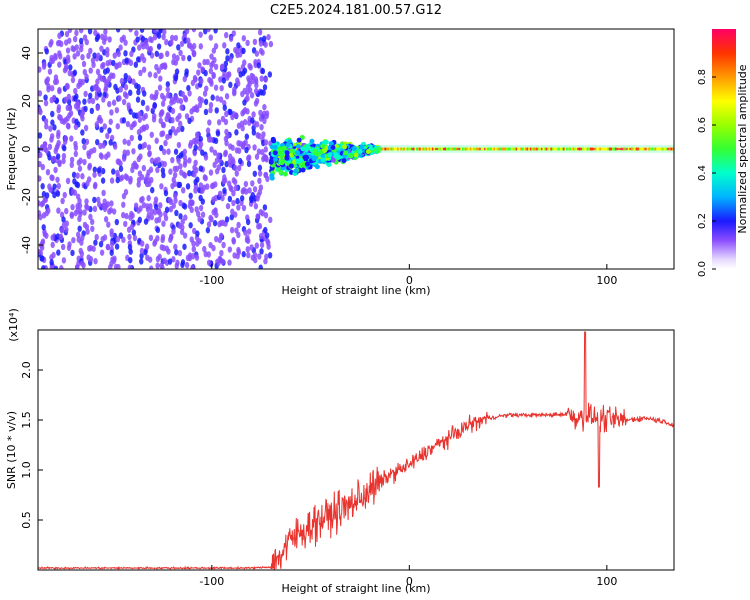 This screenshot has height=600, width=750. Describe the element at coordinates (211, 581) in the screenshot. I see `x-tick-label: -100` at that location.